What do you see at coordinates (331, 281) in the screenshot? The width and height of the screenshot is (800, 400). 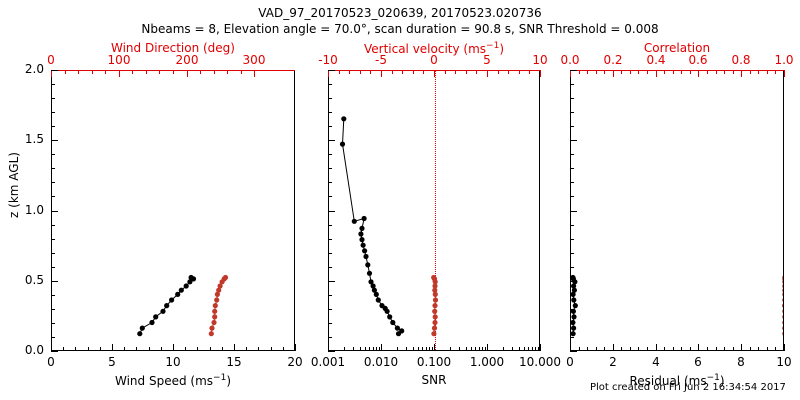 I see `y-tick-snr` at bounding box center [331, 281].